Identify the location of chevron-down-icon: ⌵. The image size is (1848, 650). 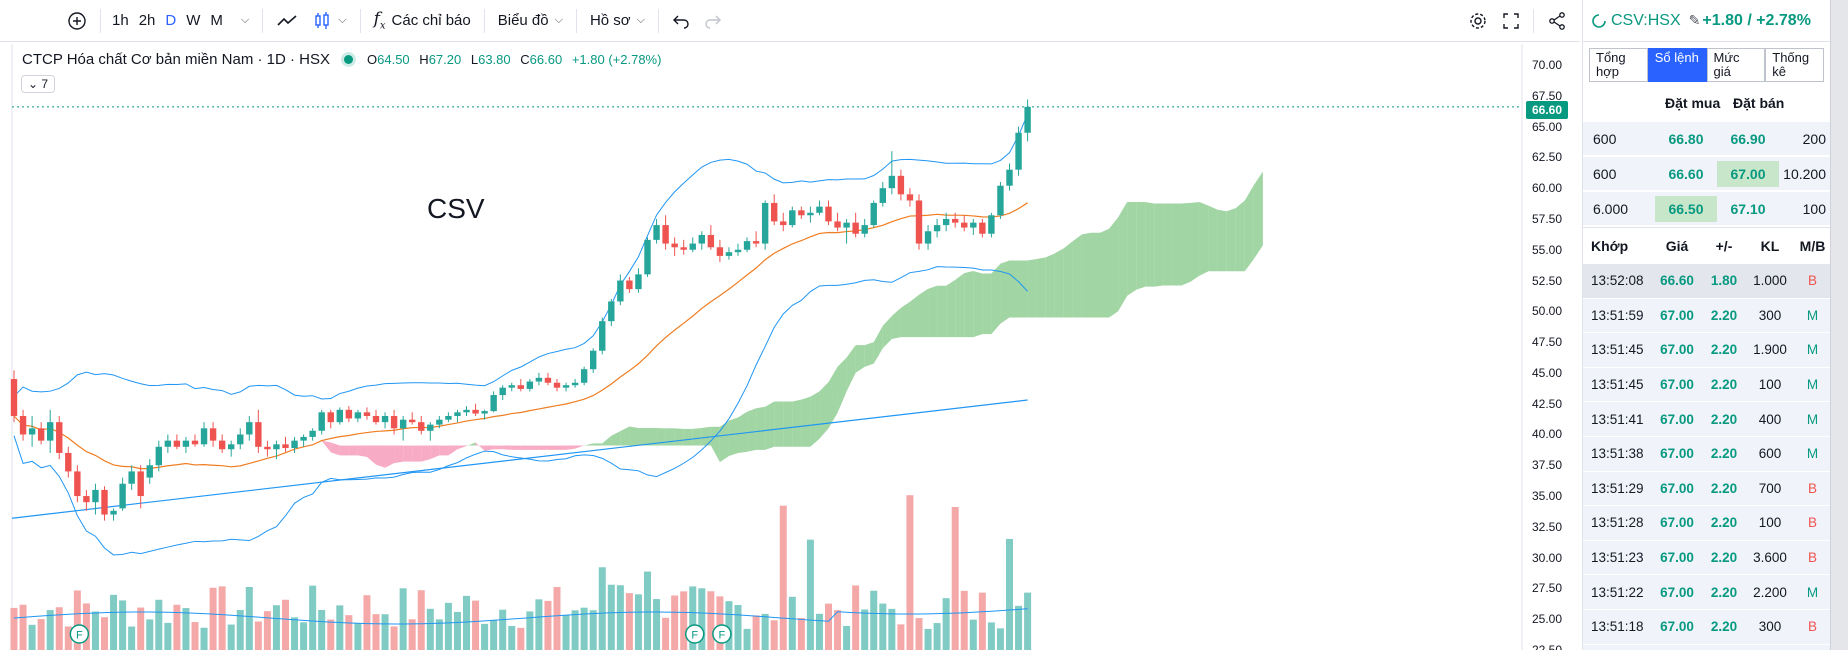
(558, 20).